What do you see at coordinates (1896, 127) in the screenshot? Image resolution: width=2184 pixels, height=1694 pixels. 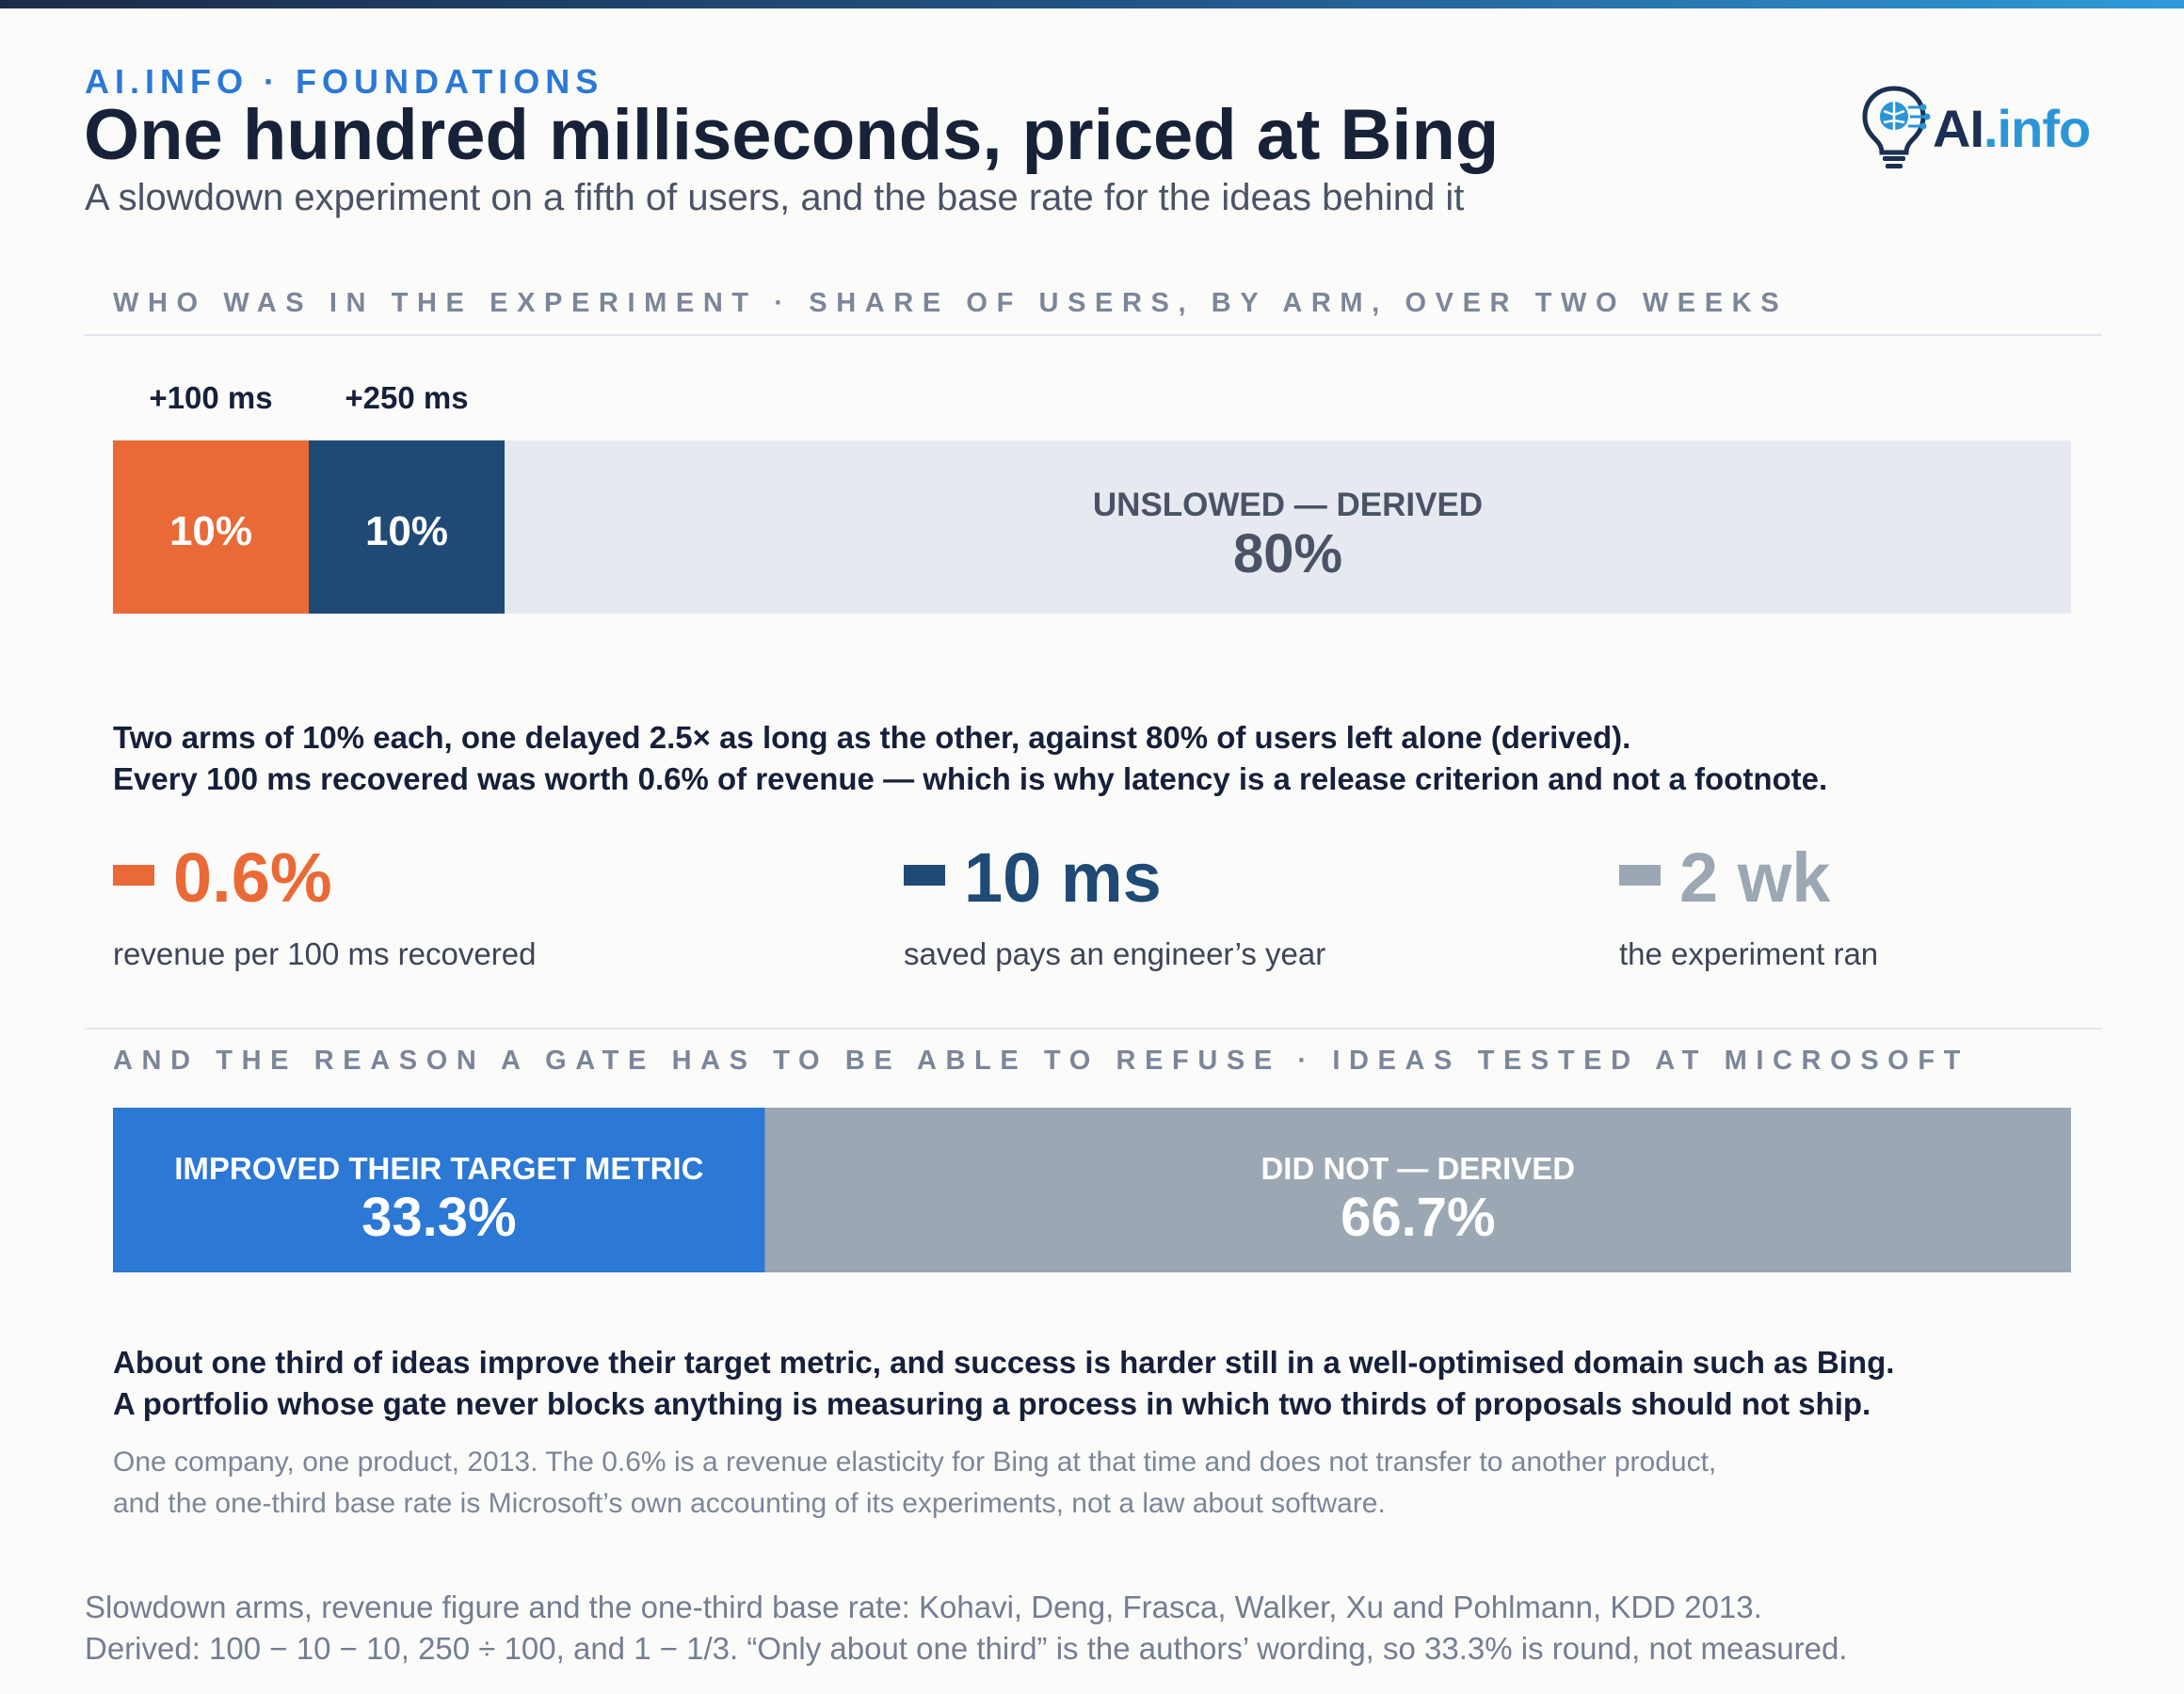 I see `lightbulb-brain-icon` at bounding box center [1896, 127].